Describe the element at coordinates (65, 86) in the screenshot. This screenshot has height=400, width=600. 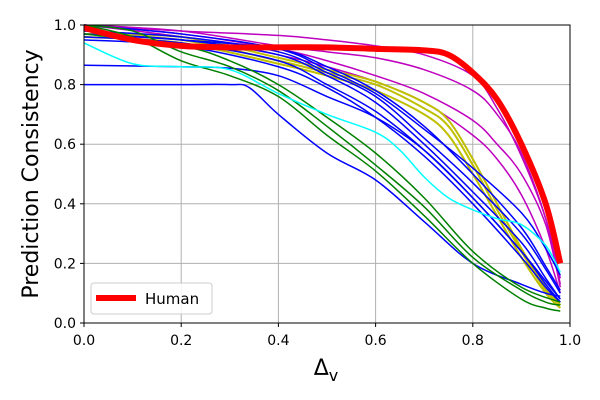
I see `y-tick-label: 0.8` at that location.